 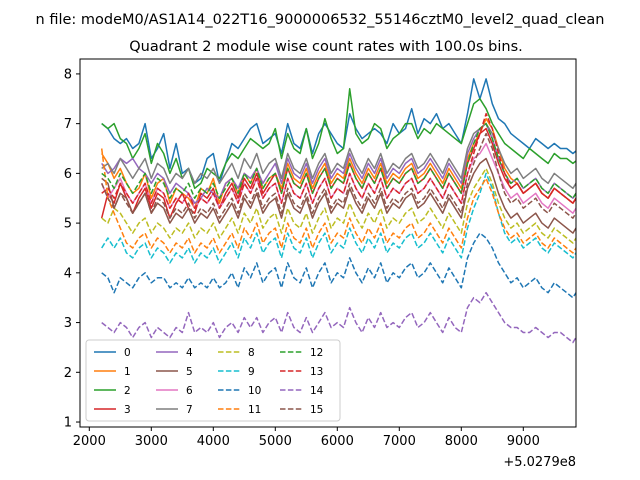 I want to click on legend-label: 12, so click(x=316, y=353).